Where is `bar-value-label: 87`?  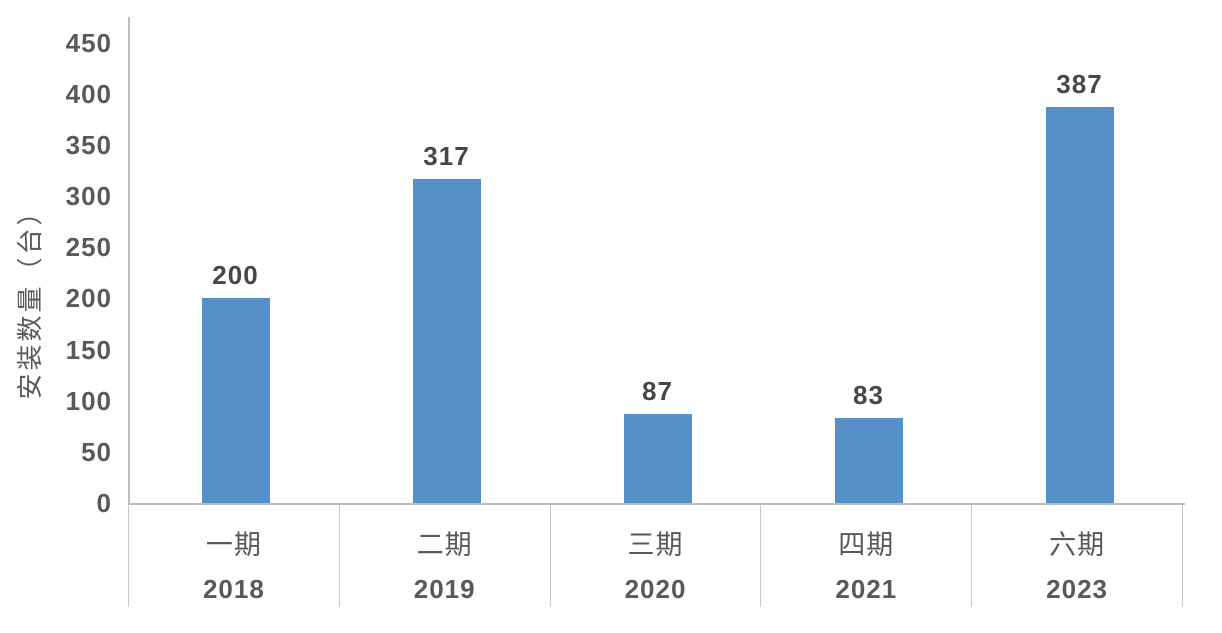 bar-value-label: 87 is located at coordinates (657, 391).